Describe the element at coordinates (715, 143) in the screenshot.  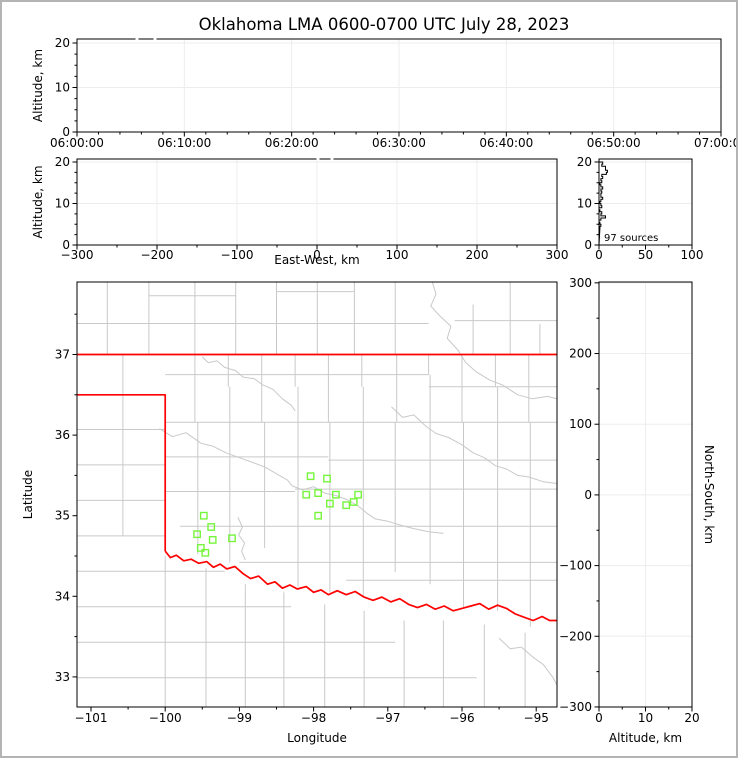
I see `x-tick-label: 07:00:00` at that location.